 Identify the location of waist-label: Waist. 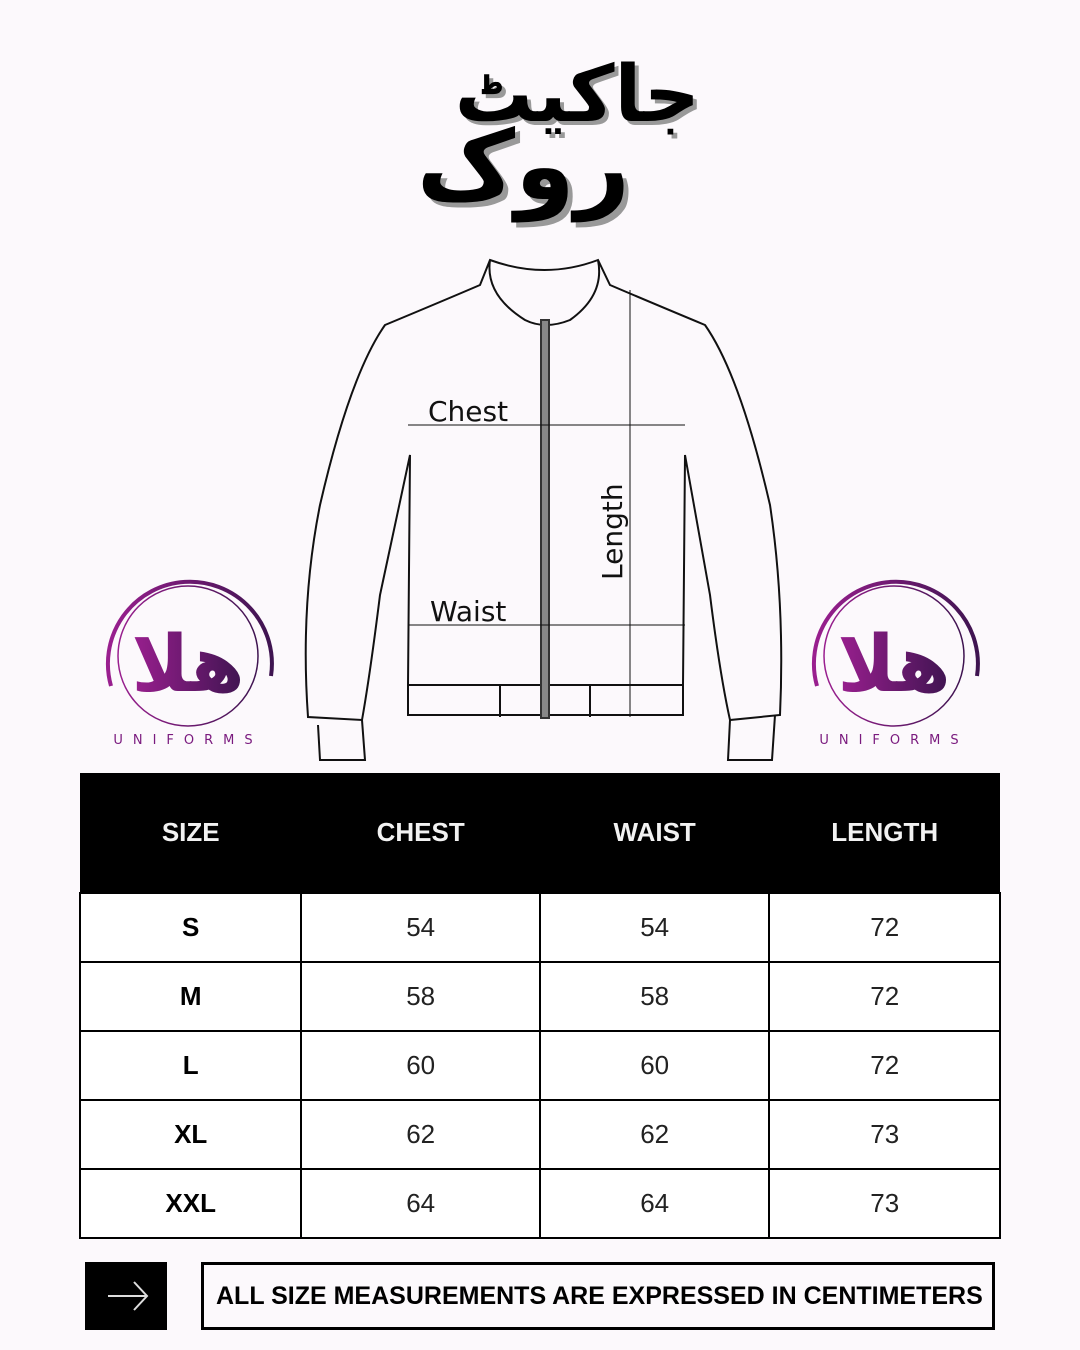
(468, 611).